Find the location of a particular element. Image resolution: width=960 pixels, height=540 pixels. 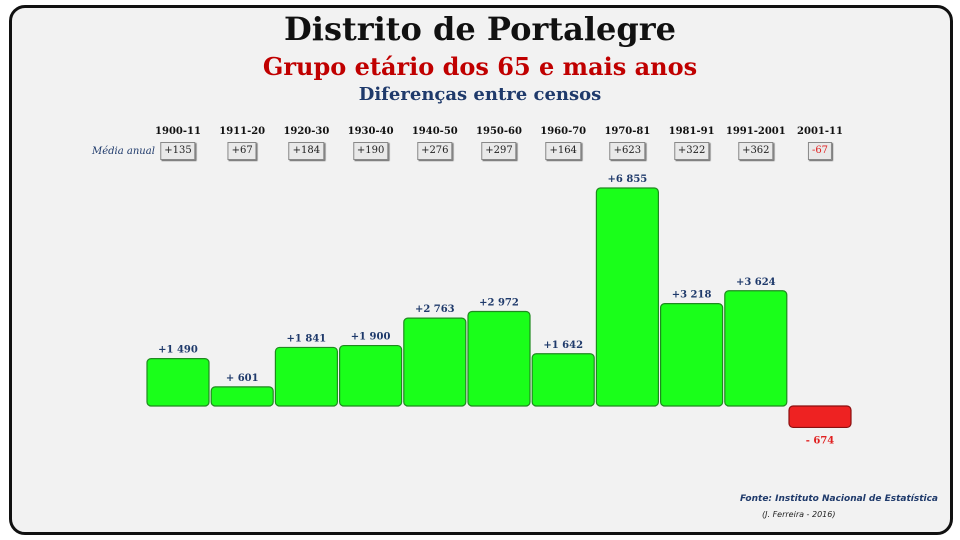

period-label-2001-11: 2001-11 is located at coordinates (820, 131).